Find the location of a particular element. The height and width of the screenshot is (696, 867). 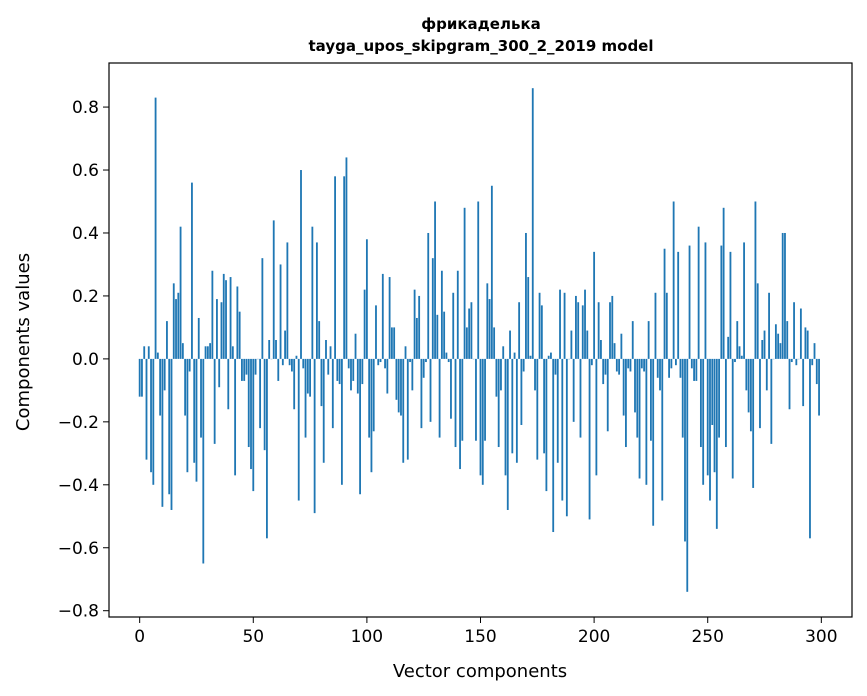

y-tick-label: −0.6 is located at coordinates (78, 549).